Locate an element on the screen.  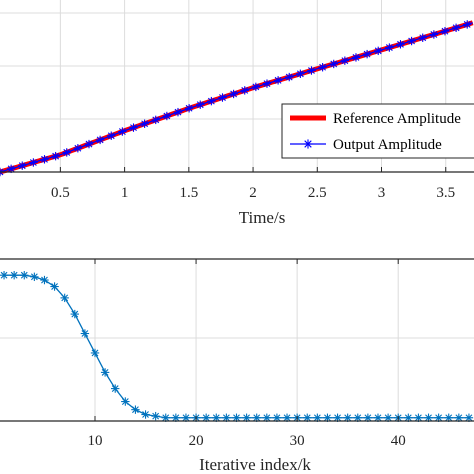
bottom-x-tick-label-1: 20 is located at coordinates (196, 441).